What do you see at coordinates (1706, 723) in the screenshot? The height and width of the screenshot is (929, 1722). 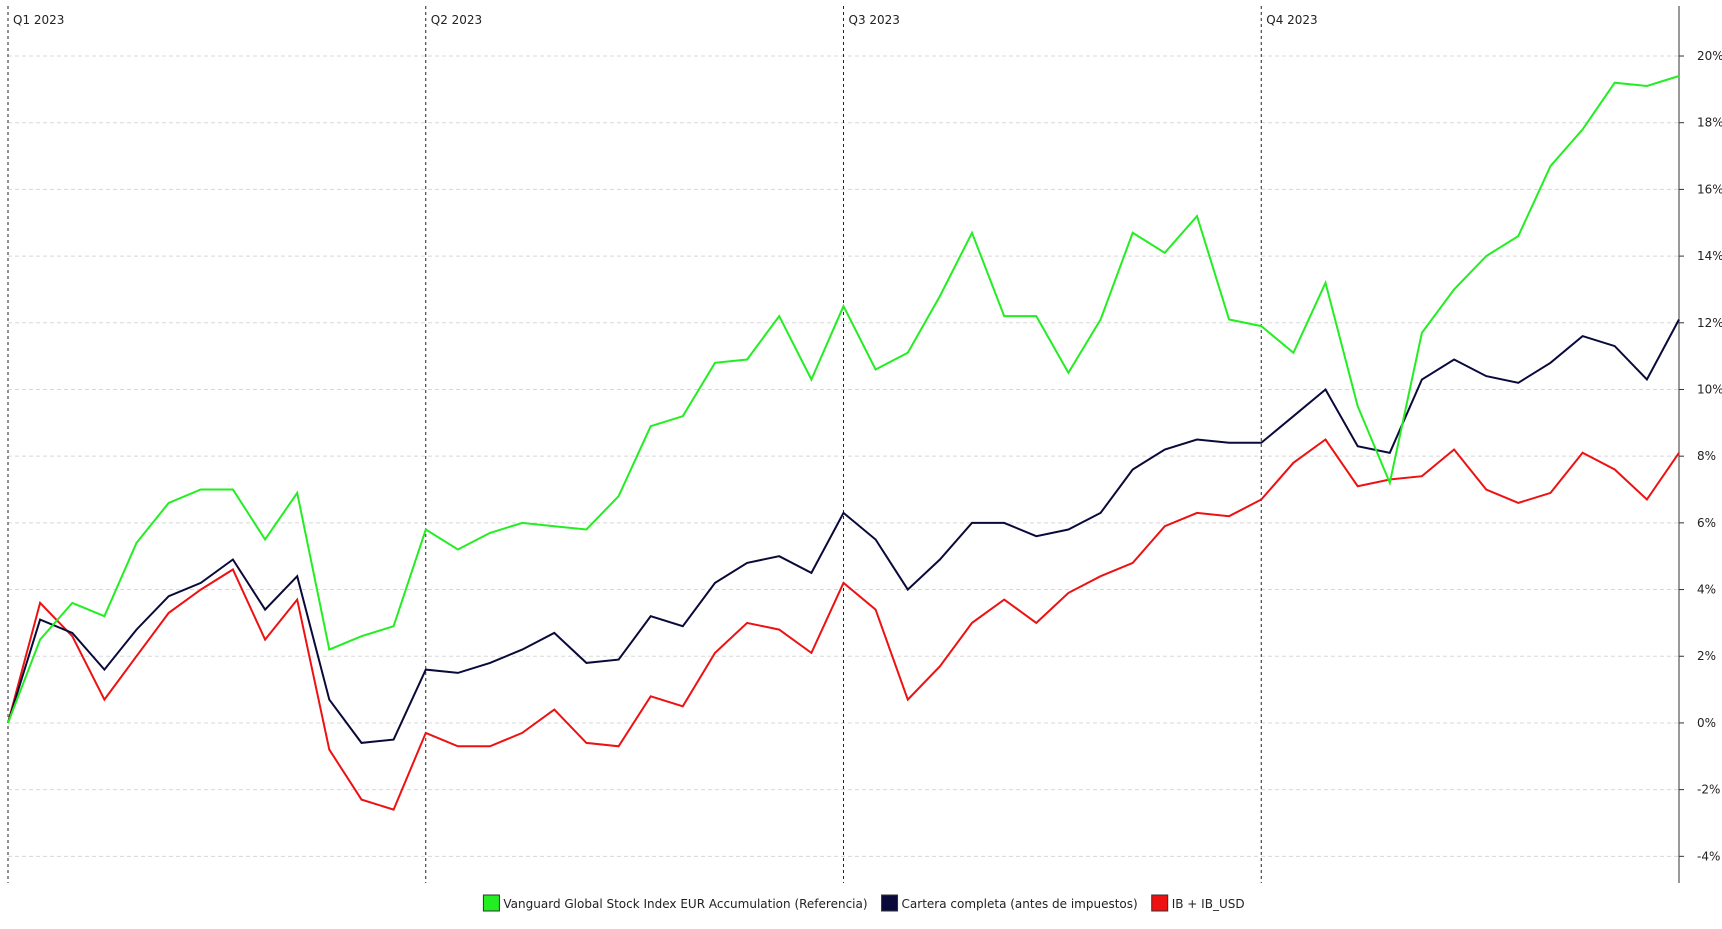 I see `y-tick-label: 0%` at bounding box center [1706, 723].